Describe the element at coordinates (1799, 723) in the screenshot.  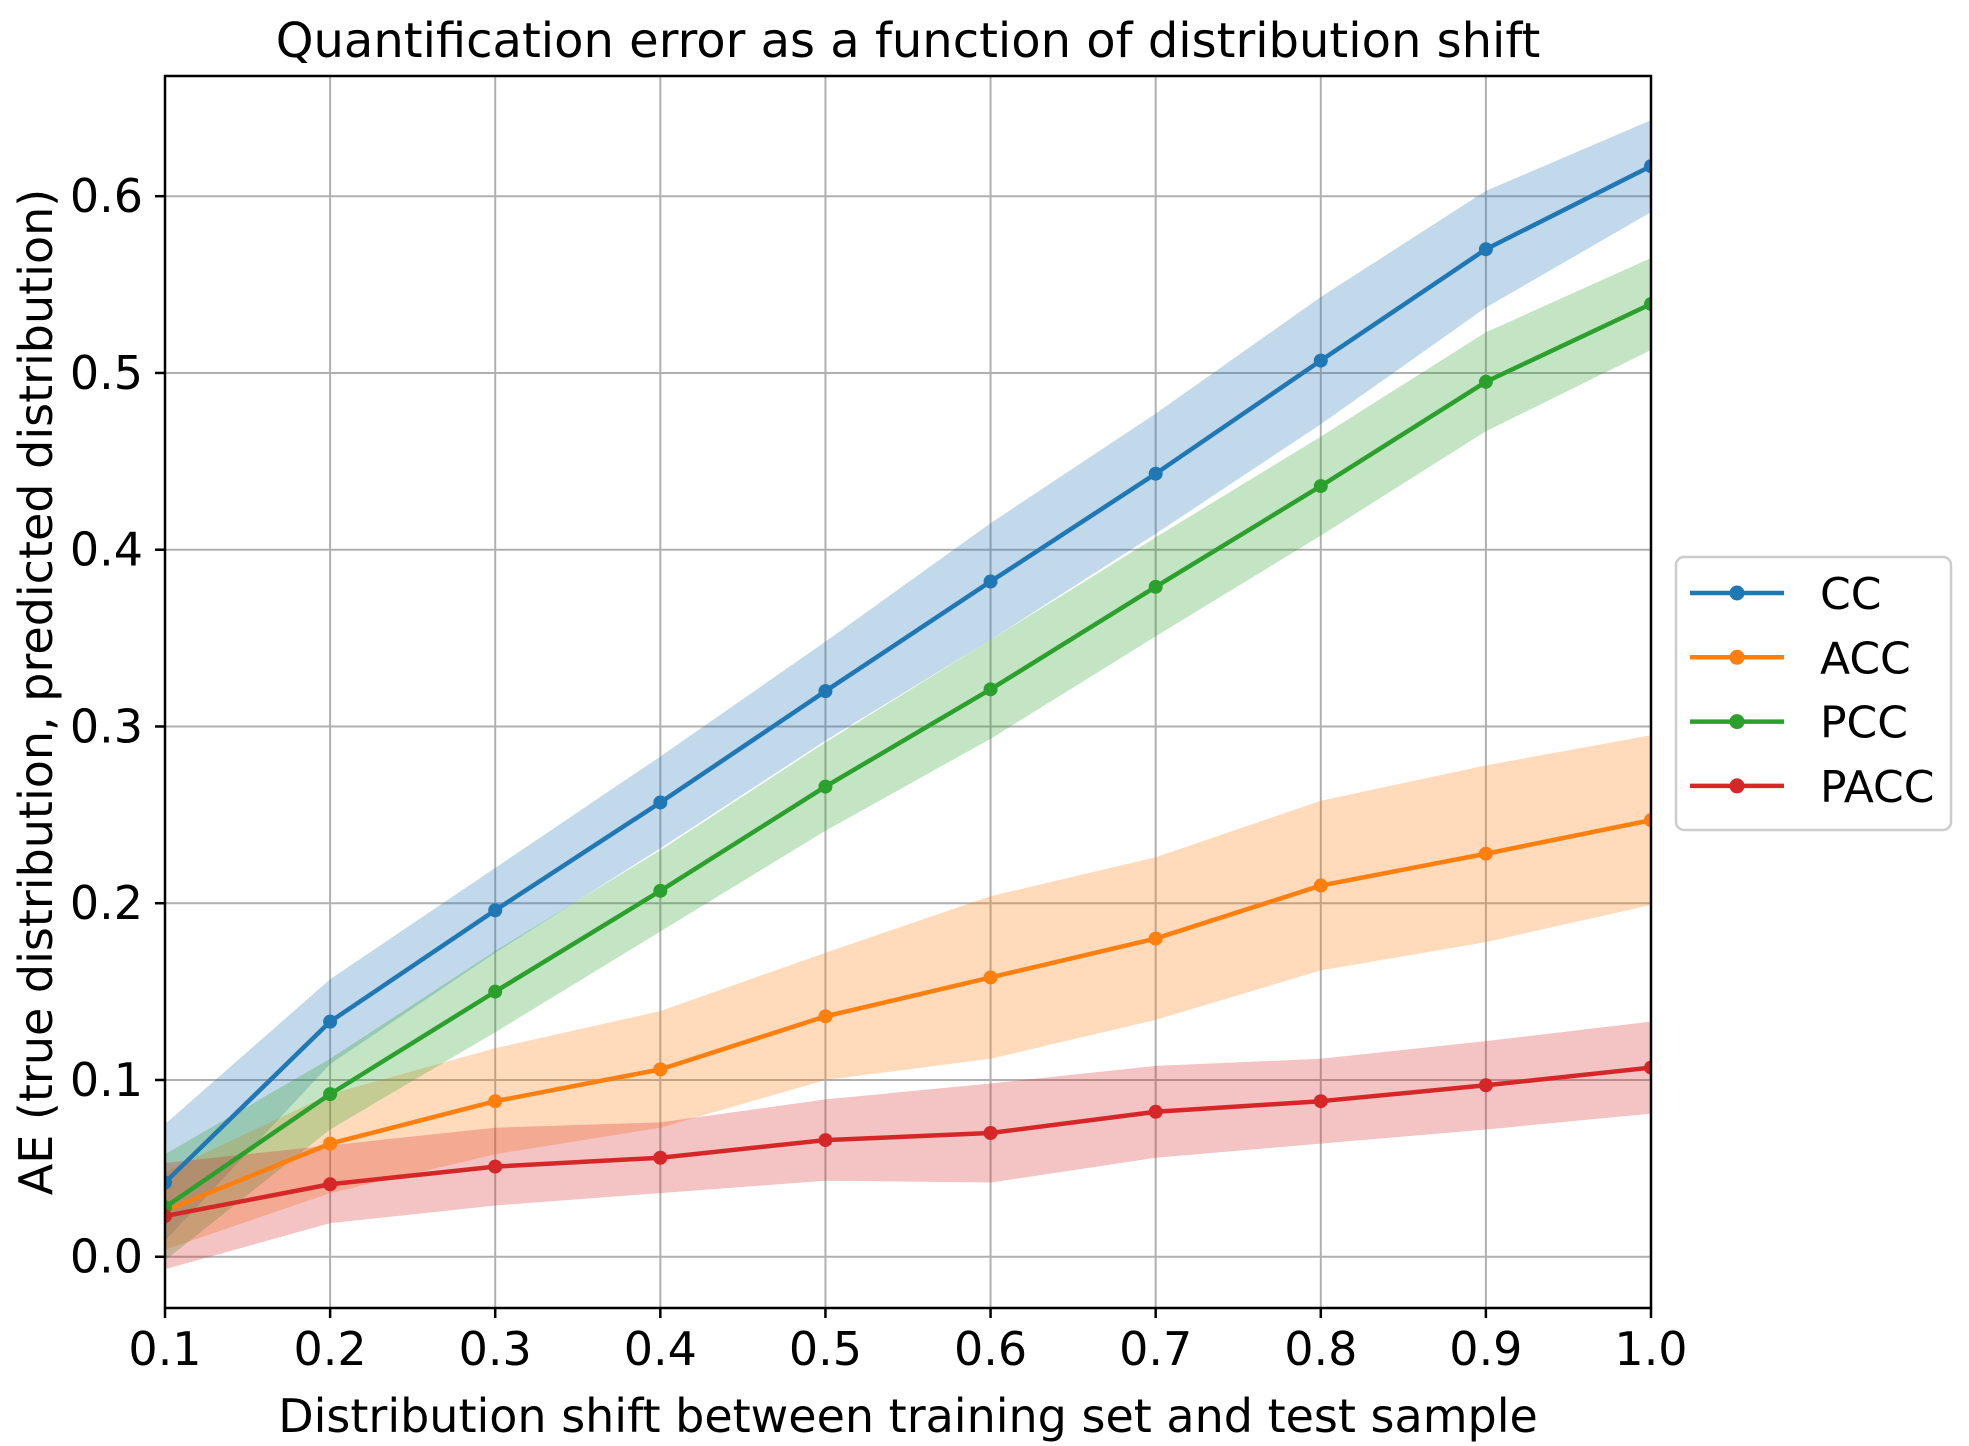
I see `legend-item-PCC: PCC` at that location.